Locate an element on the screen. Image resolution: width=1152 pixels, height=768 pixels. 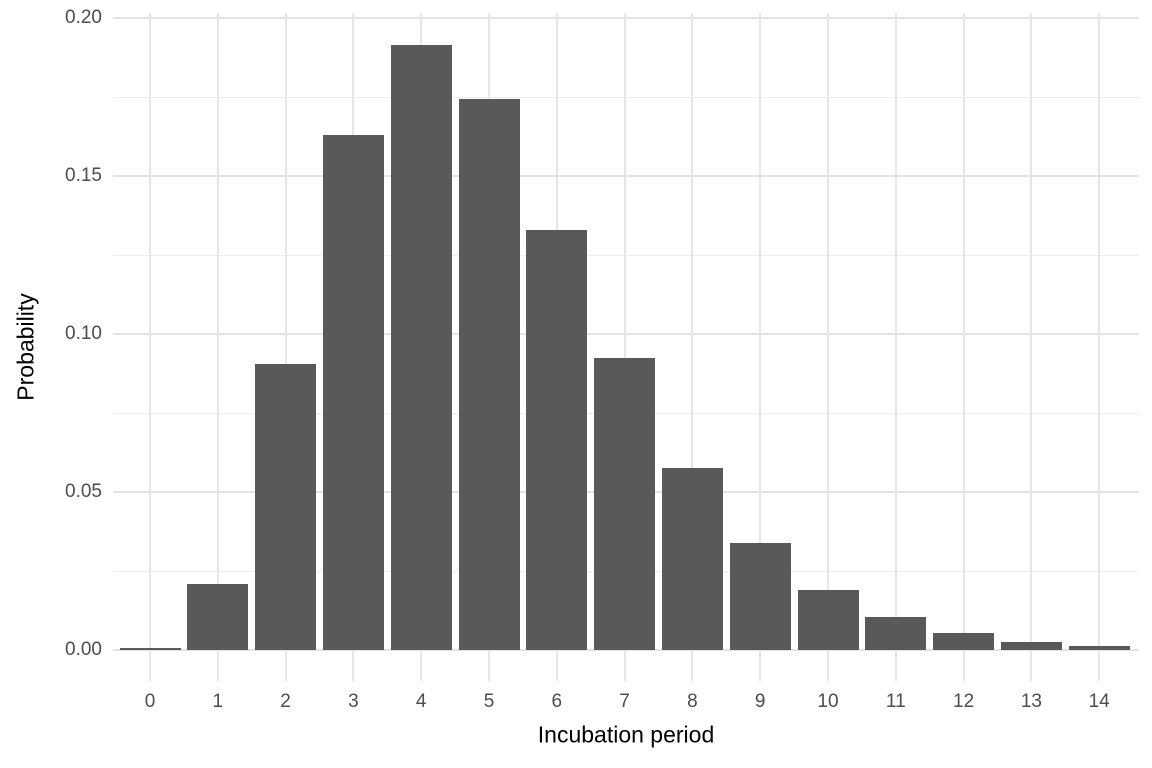
y-tick-label: 0.05 is located at coordinates (83, 491).